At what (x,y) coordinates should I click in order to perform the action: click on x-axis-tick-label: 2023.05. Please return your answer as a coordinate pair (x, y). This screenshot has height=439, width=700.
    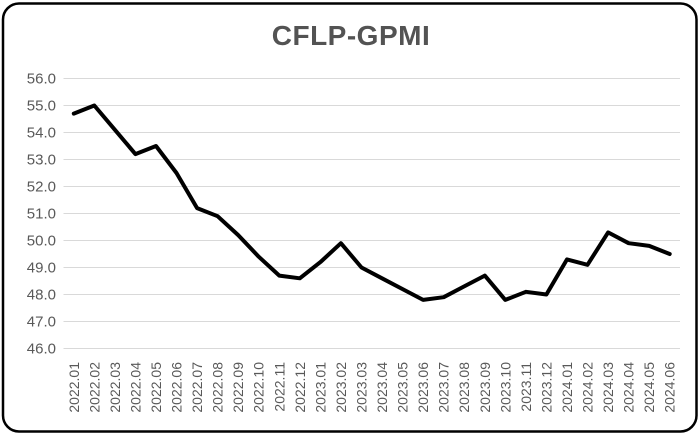
    Looking at the image, I should click on (403, 387).